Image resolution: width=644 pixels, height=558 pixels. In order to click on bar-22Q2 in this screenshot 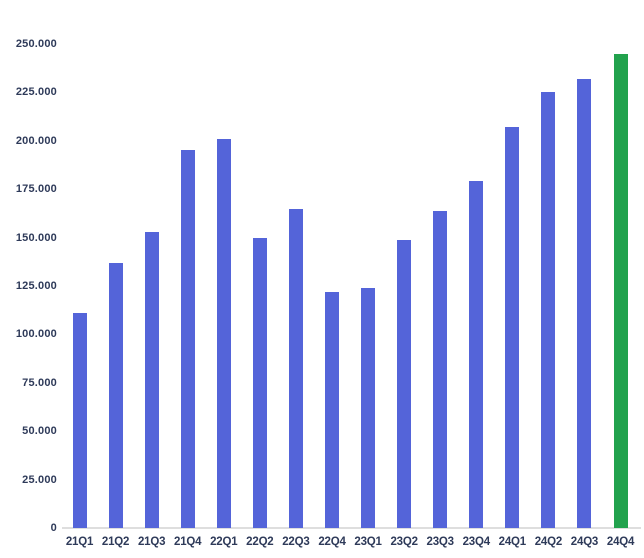, I will do `click(259, 382)`.